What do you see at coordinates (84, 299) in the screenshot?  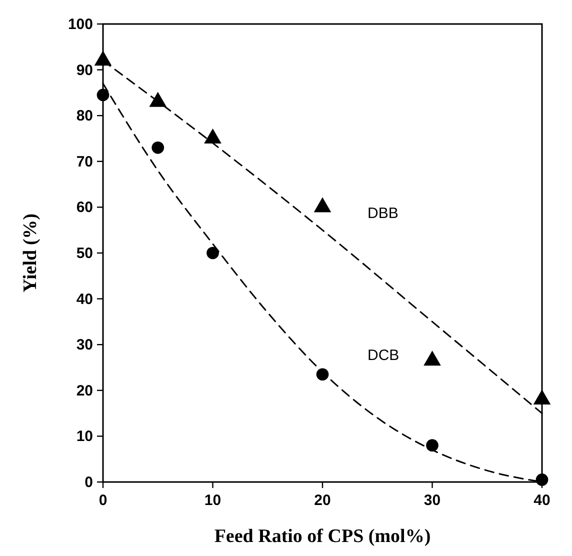 I see `y-tick-label: 40` at bounding box center [84, 299].